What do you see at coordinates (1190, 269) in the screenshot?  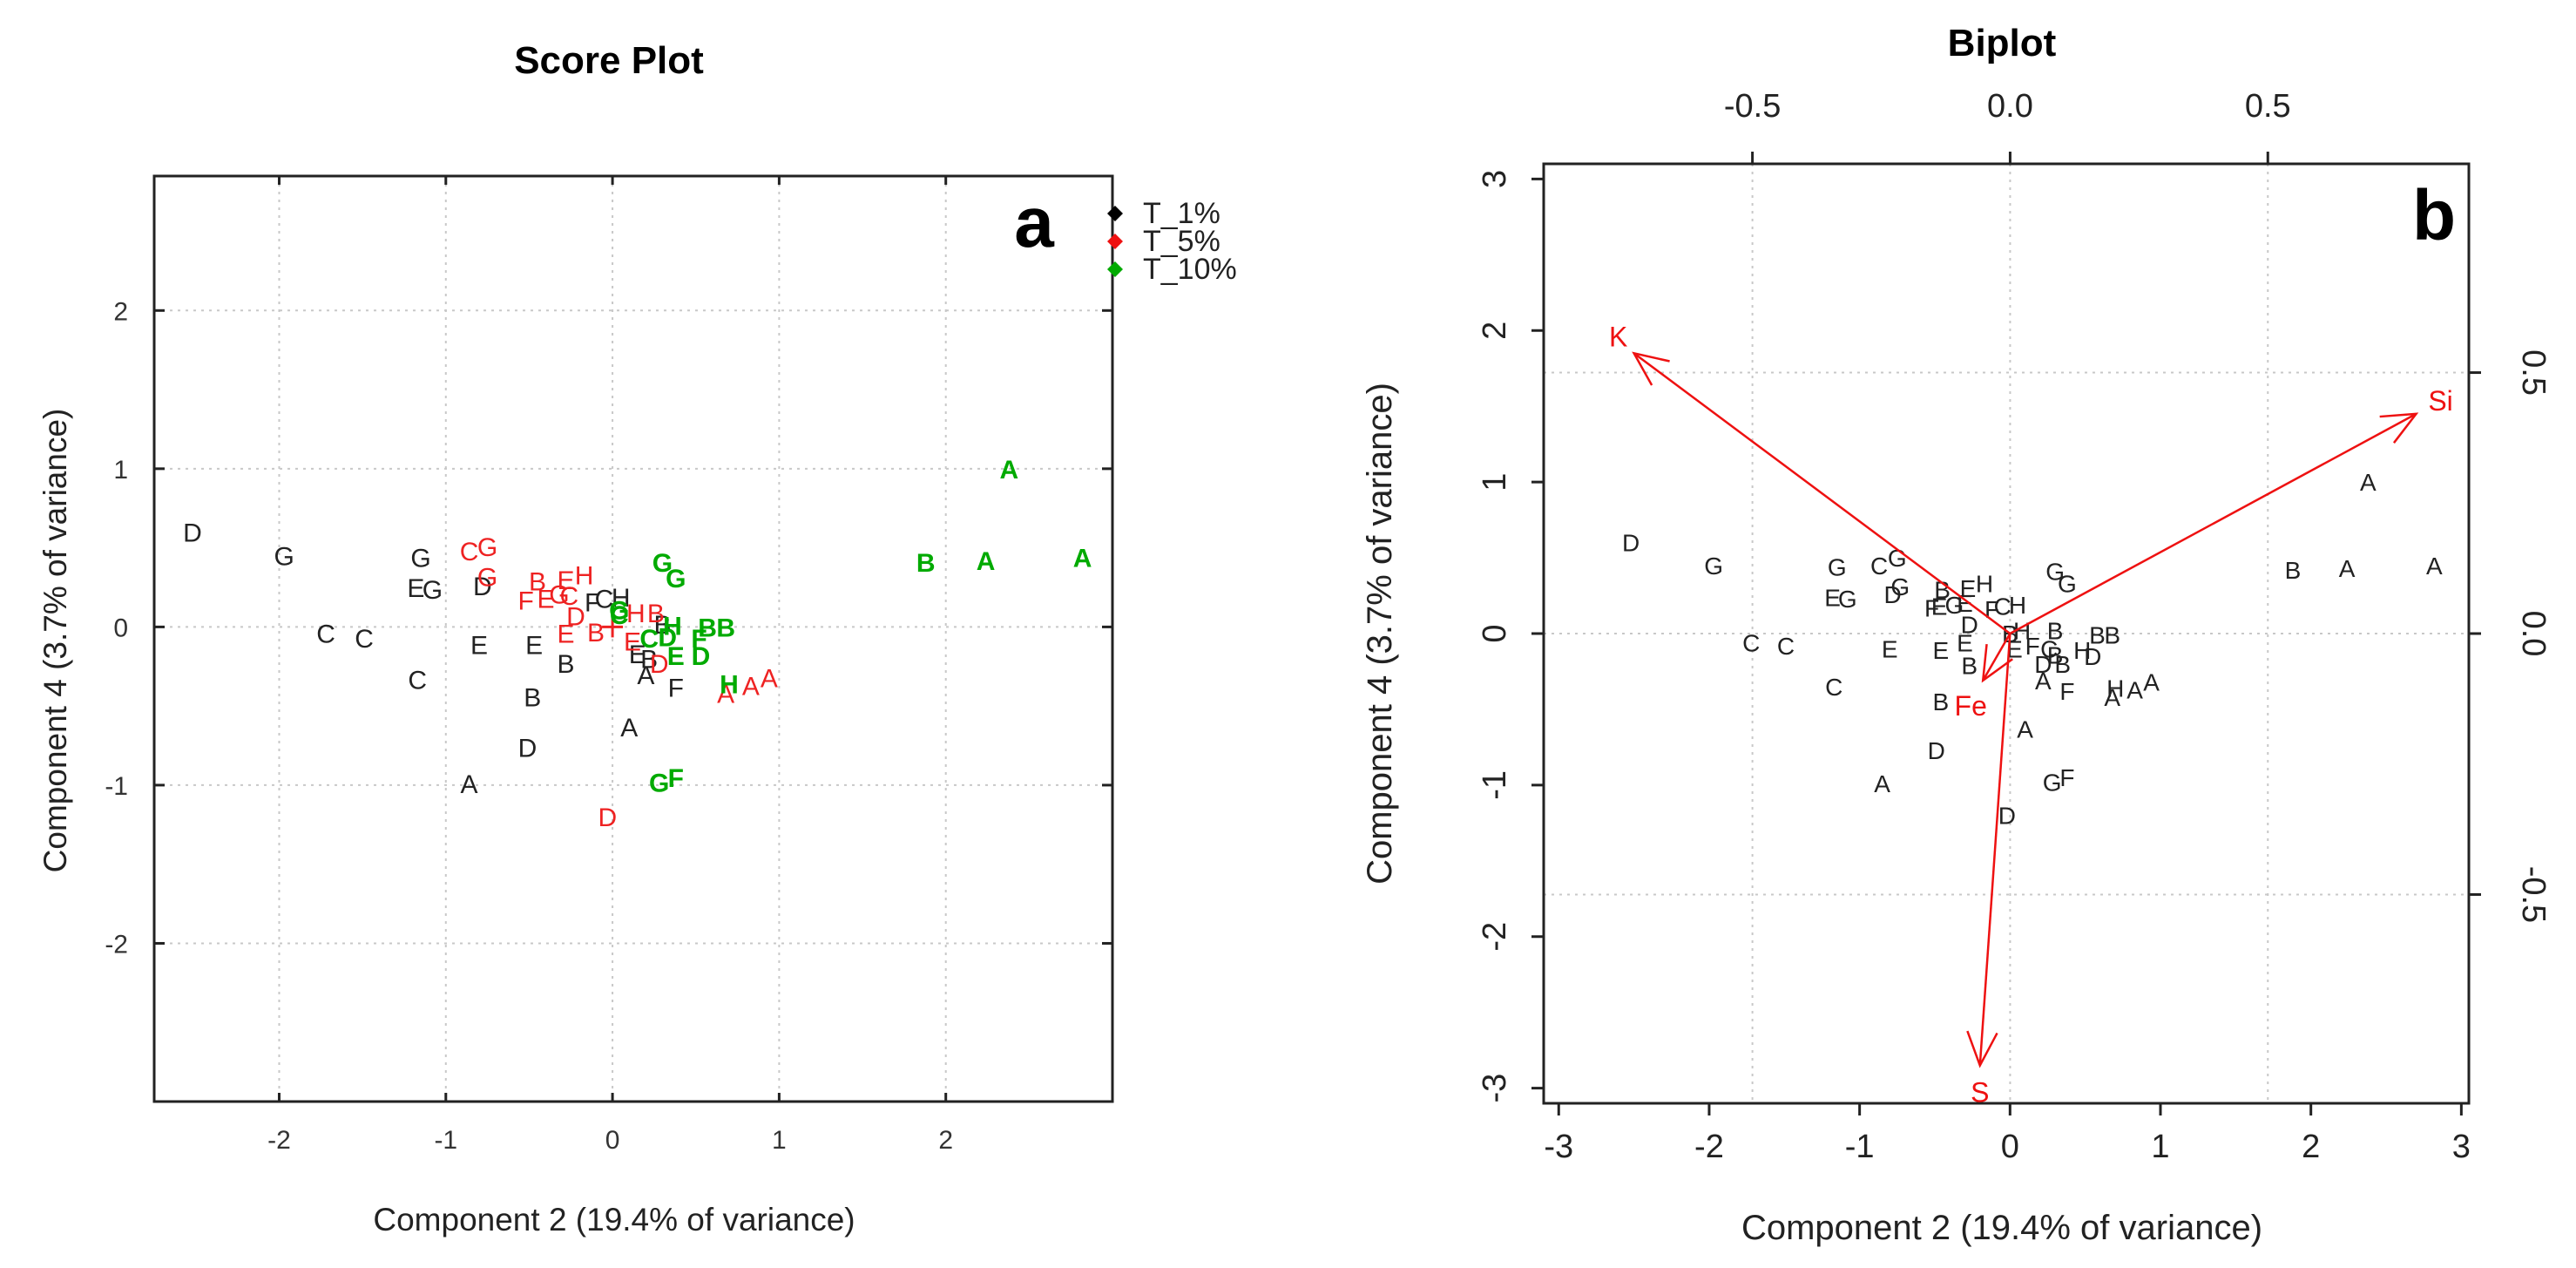 I see `legend-label: T_10%` at bounding box center [1190, 269].